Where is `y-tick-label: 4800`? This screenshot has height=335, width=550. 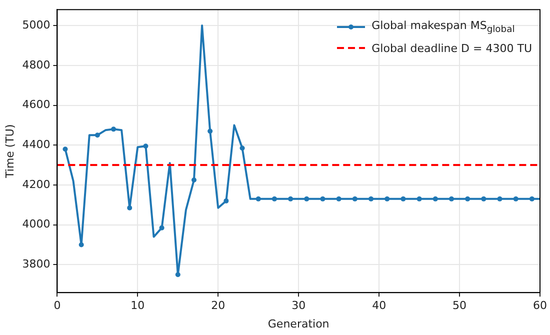 y-tick-label: 4800 is located at coordinates (36, 65).